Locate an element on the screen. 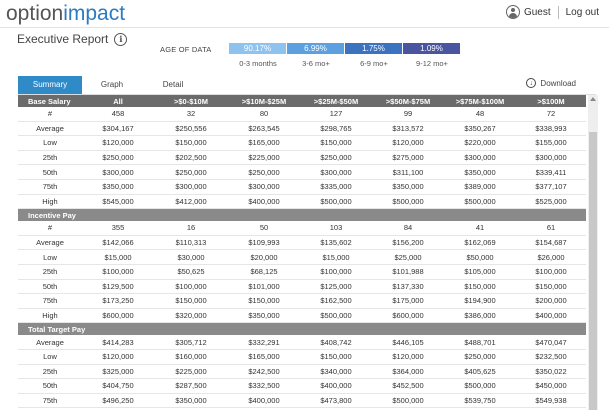  table-cell: $30,000 is located at coordinates (191, 257).